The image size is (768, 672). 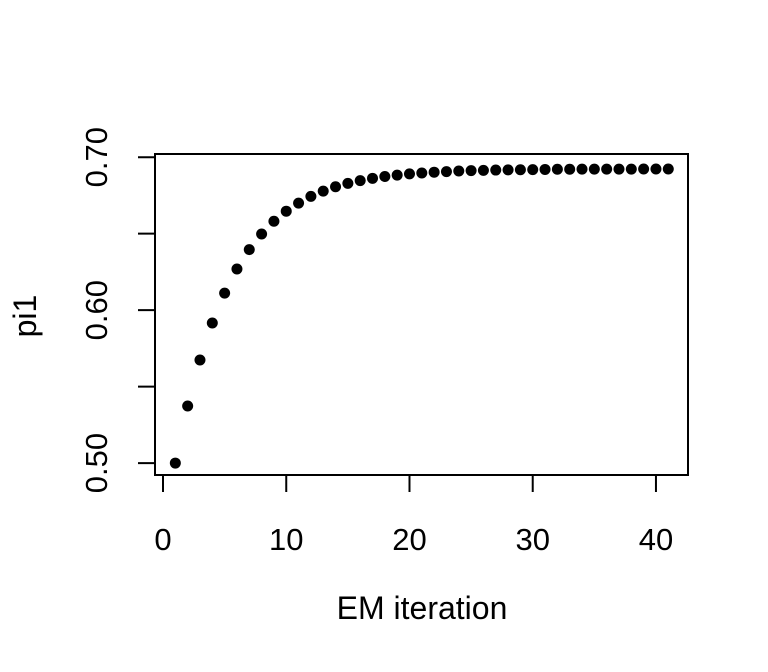 What do you see at coordinates (96, 157) in the screenshot?
I see `y-tick-label: 0.70` at bounding box center [96, 157].